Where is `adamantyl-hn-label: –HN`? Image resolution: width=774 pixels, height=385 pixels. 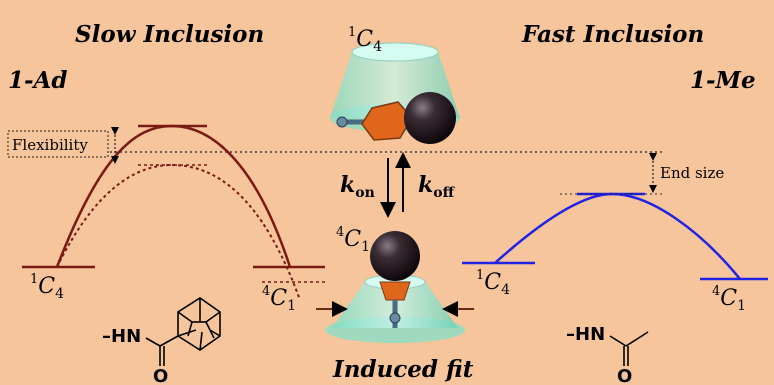
adamantyl-hn-label: –HN is located at coordinates (121, 336).